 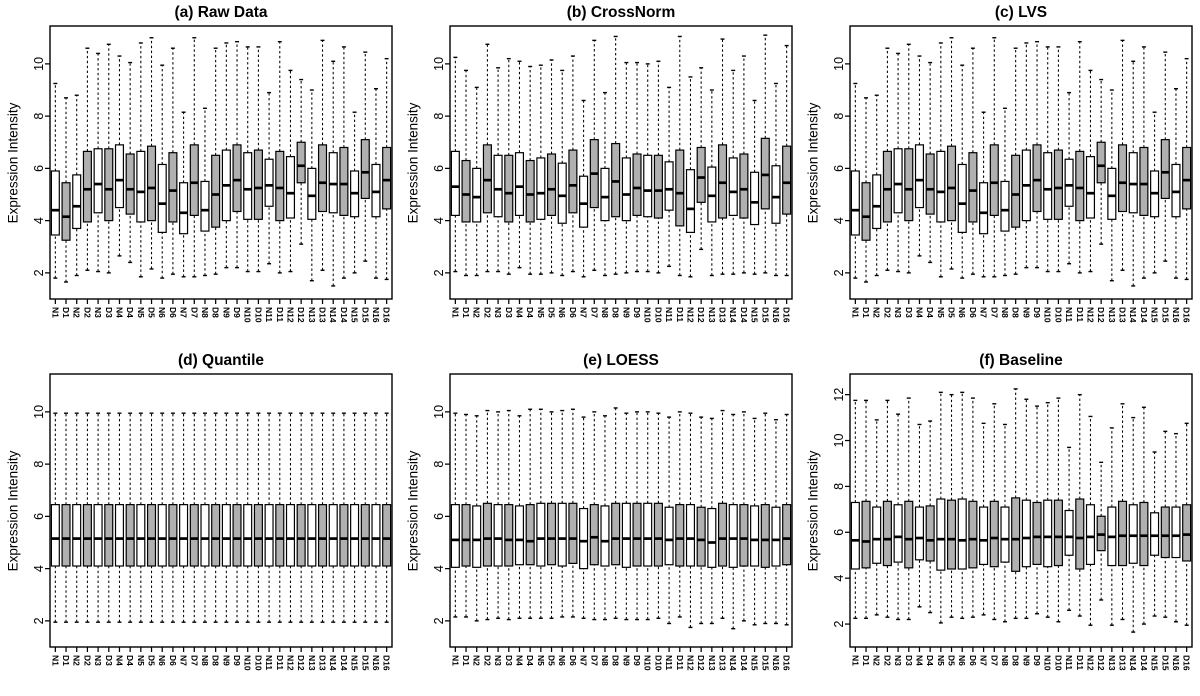 I want to click on svg-text: N7, so click(x=984, y=312).